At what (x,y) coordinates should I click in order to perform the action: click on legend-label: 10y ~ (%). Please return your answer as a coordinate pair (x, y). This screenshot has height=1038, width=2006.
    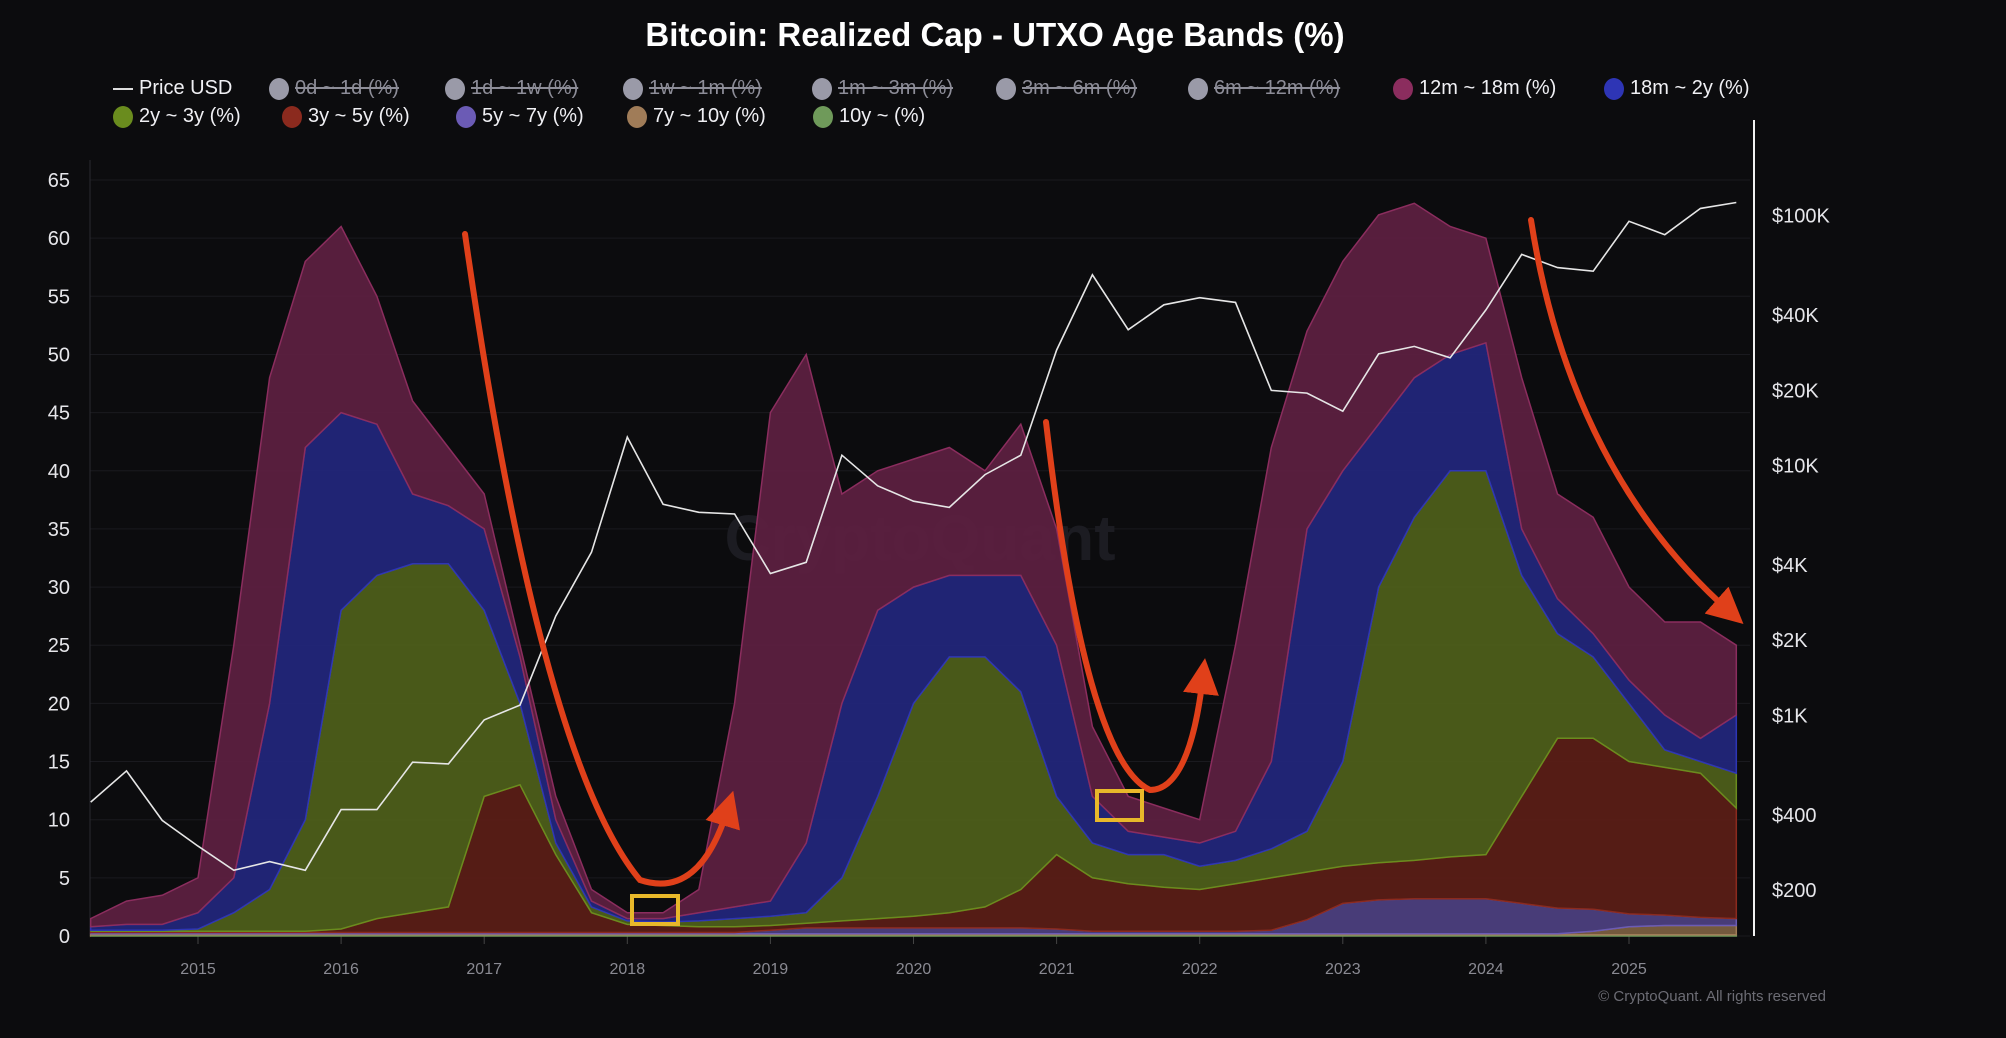
    Looking at the image, I should click on (882, 116).